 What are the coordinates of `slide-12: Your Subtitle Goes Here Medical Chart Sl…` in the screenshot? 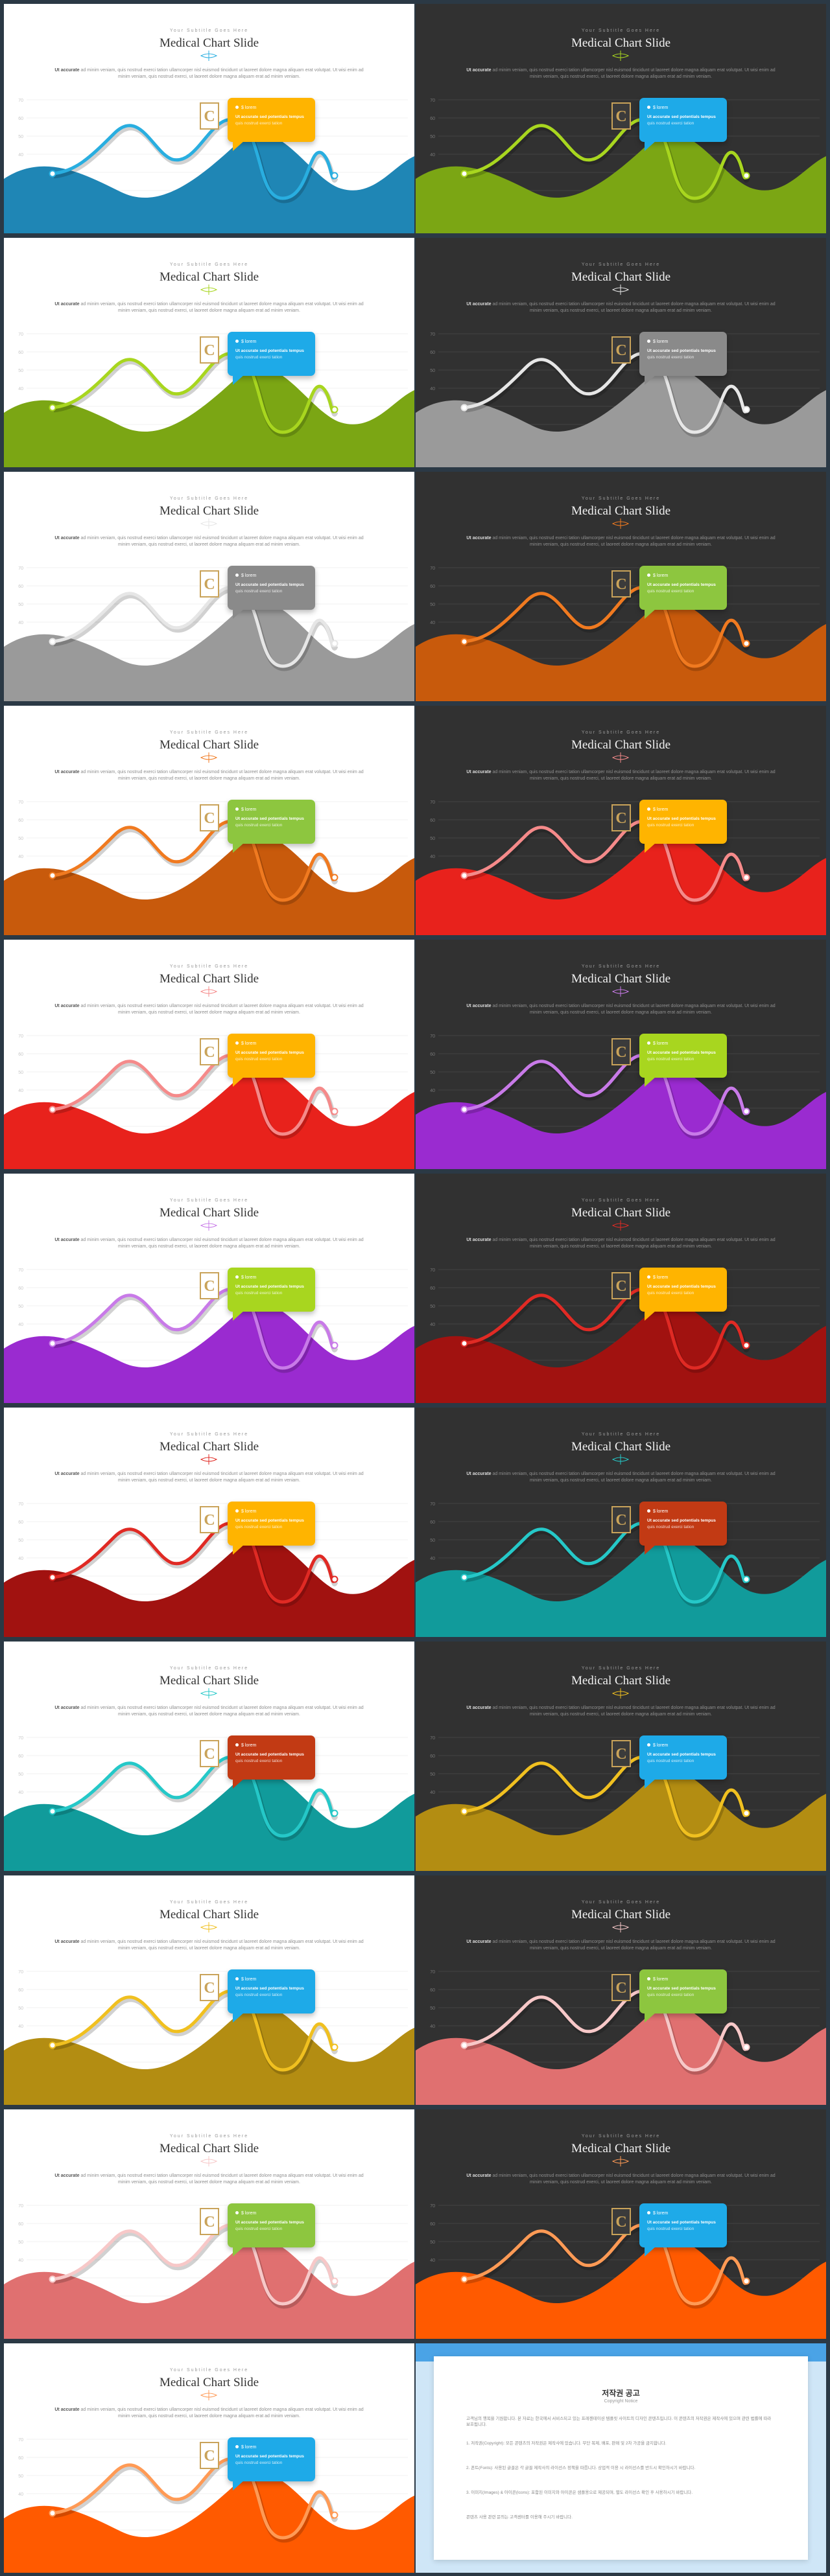 It's located at (621, 1289).